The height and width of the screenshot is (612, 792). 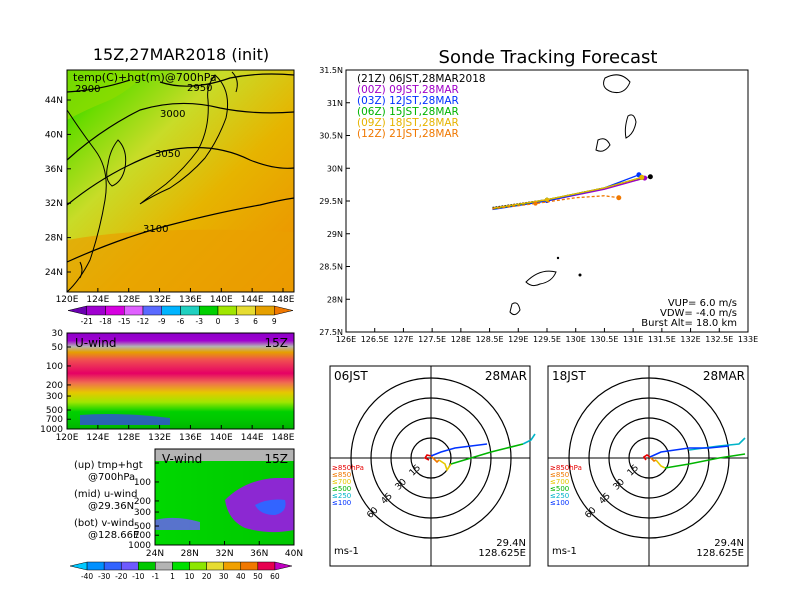 I want to click on polar_left-pressure-legend: ≤250, so click(x=341, y=496).